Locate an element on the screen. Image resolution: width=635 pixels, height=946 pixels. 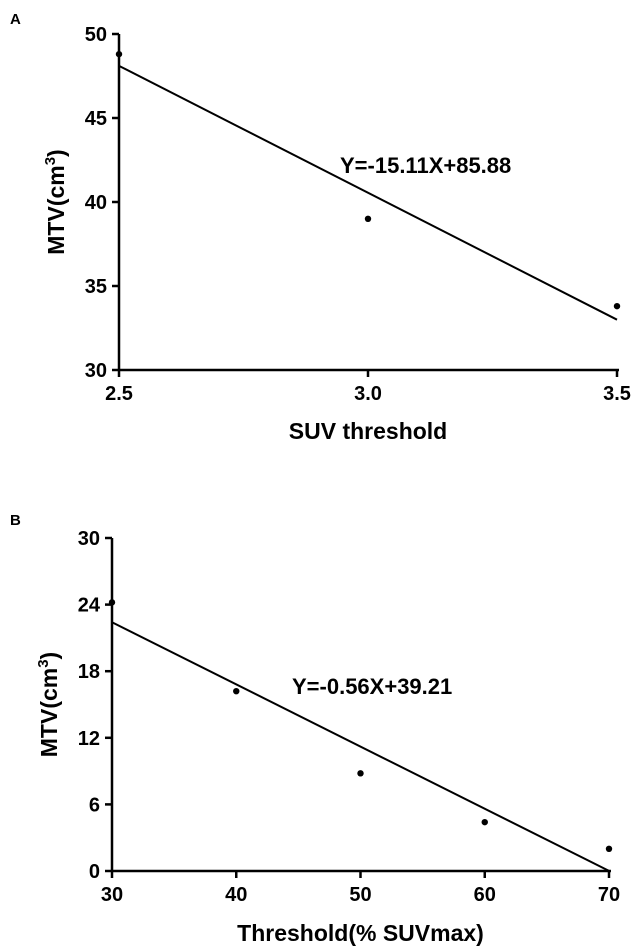
x-tick-label: 3.5 is located at coordinates (617, 394).